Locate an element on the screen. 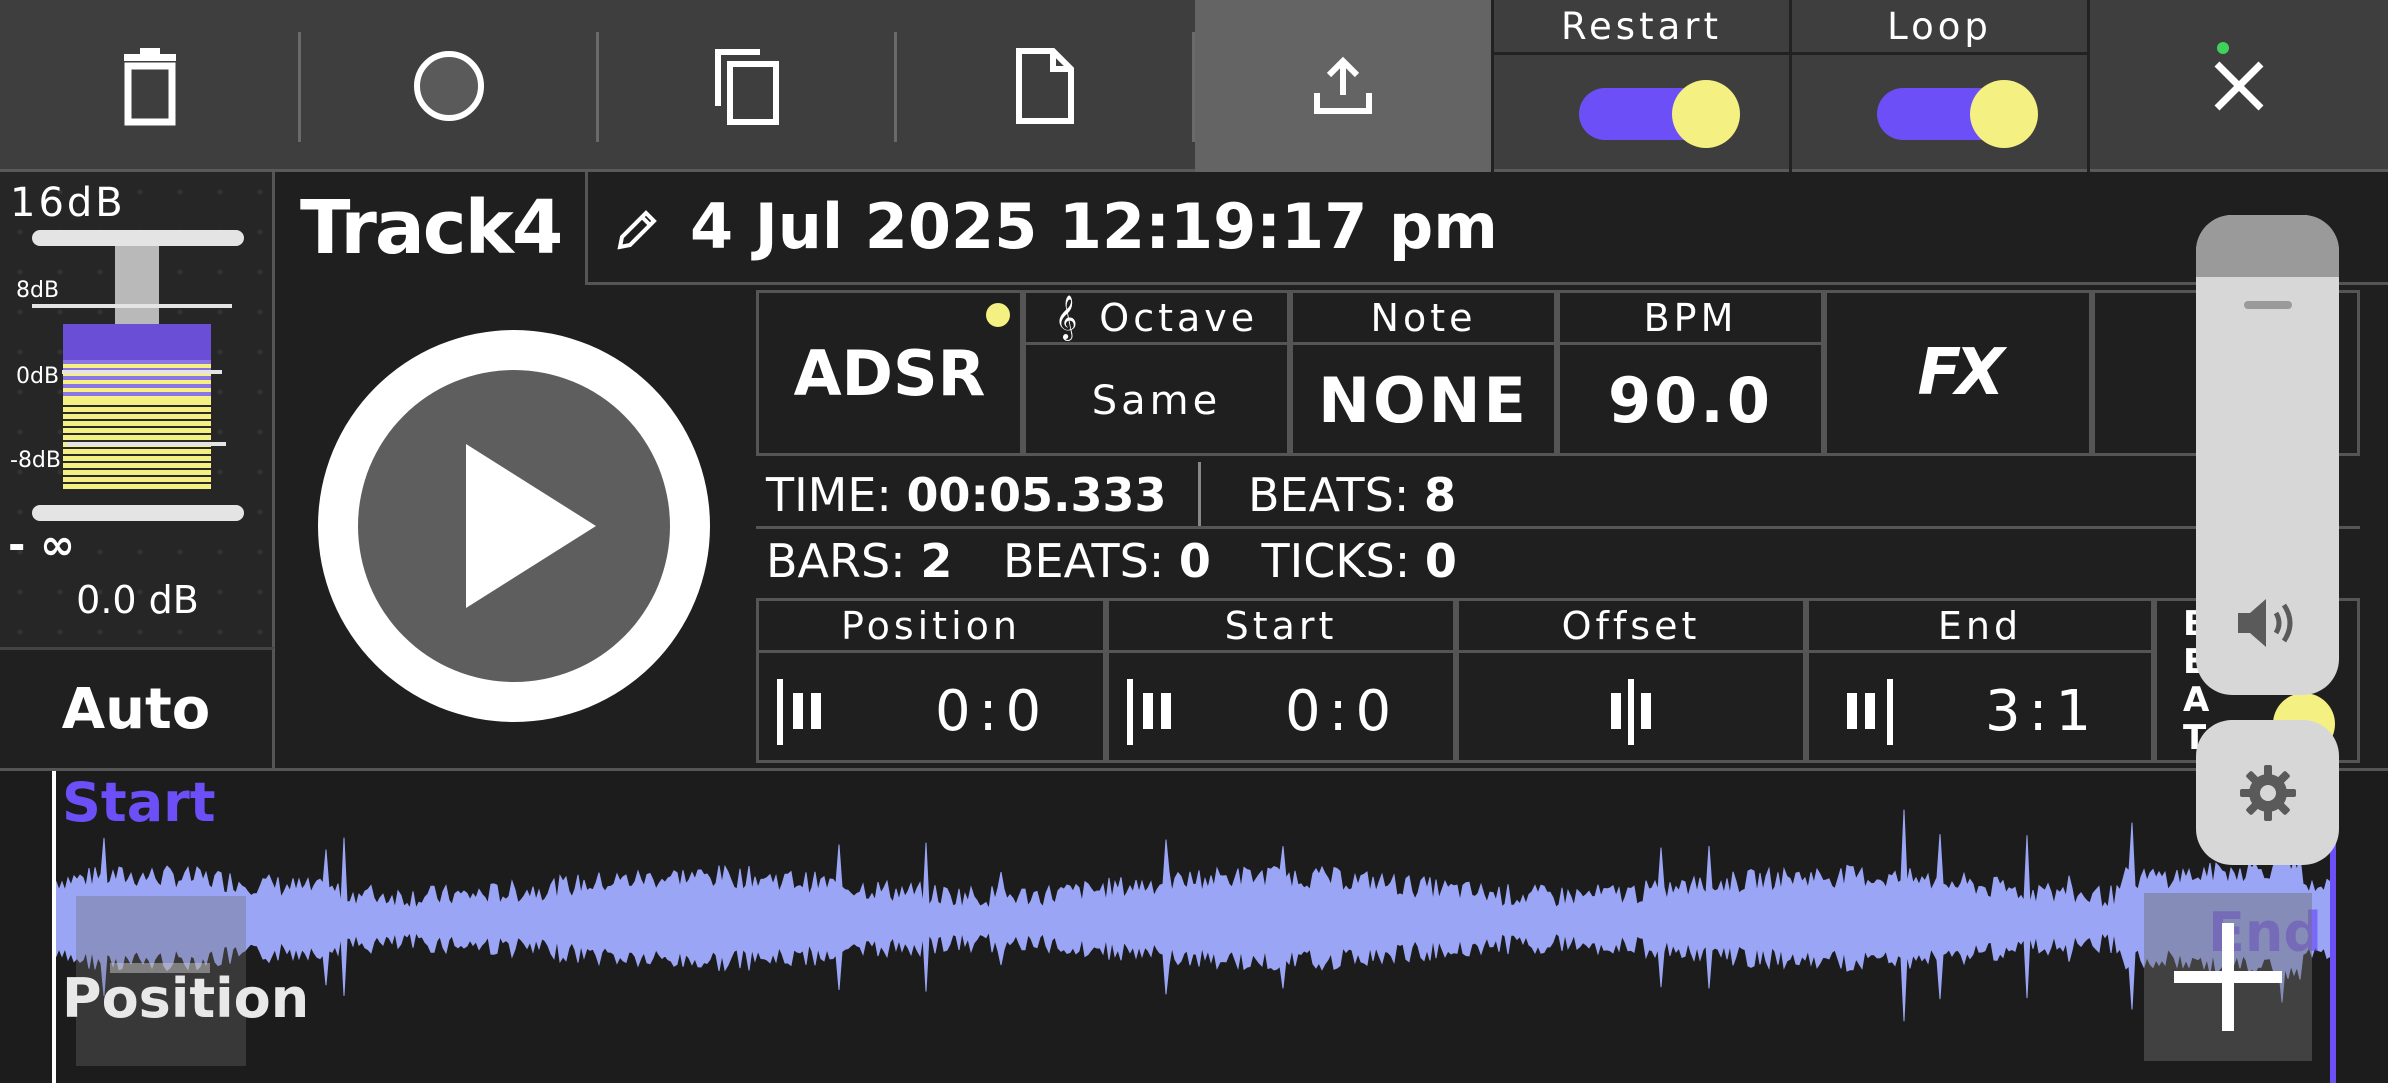 The height and width of the screenshot is (1083, 2388). plus-icon is located at coordinates (2228, 977).